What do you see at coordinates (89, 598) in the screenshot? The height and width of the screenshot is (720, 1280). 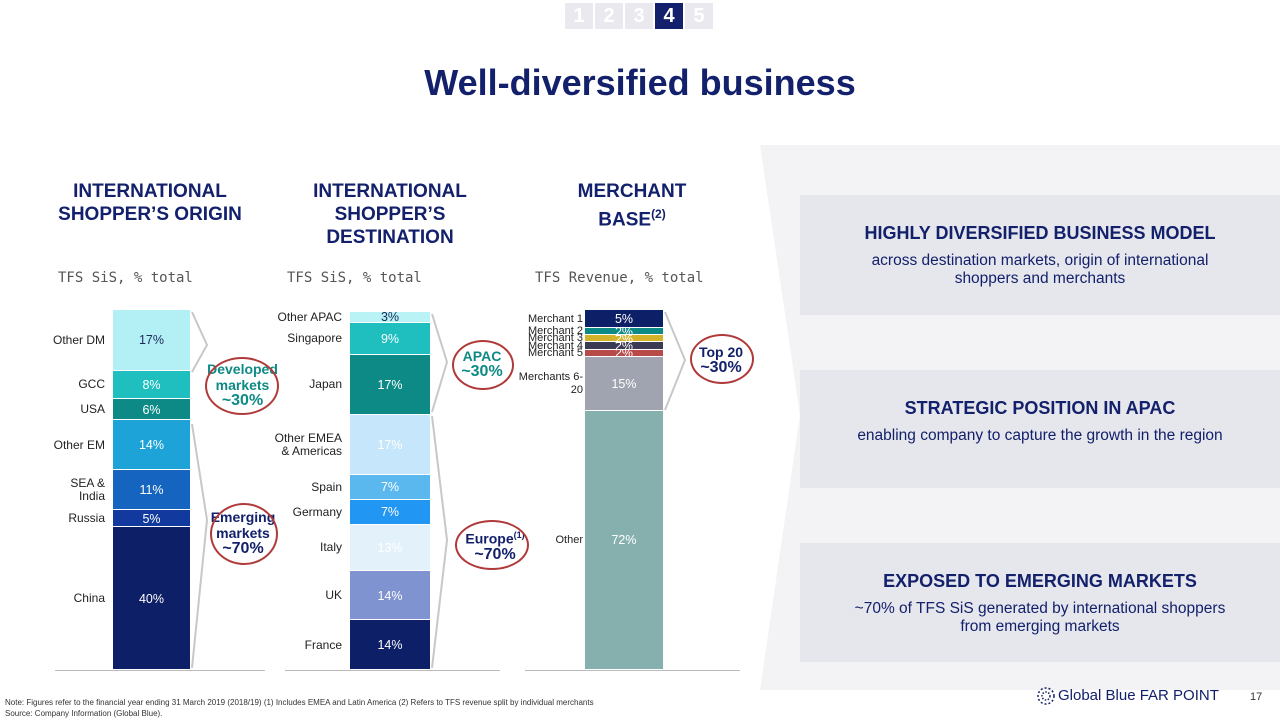 I see `category-label: China` at bounding box center [89, 598].